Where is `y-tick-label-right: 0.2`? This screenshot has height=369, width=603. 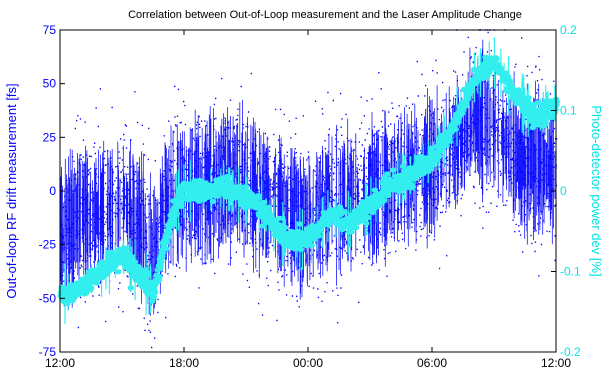
y-tick-label-right: 0.2 is located at coordinates (568, 30).